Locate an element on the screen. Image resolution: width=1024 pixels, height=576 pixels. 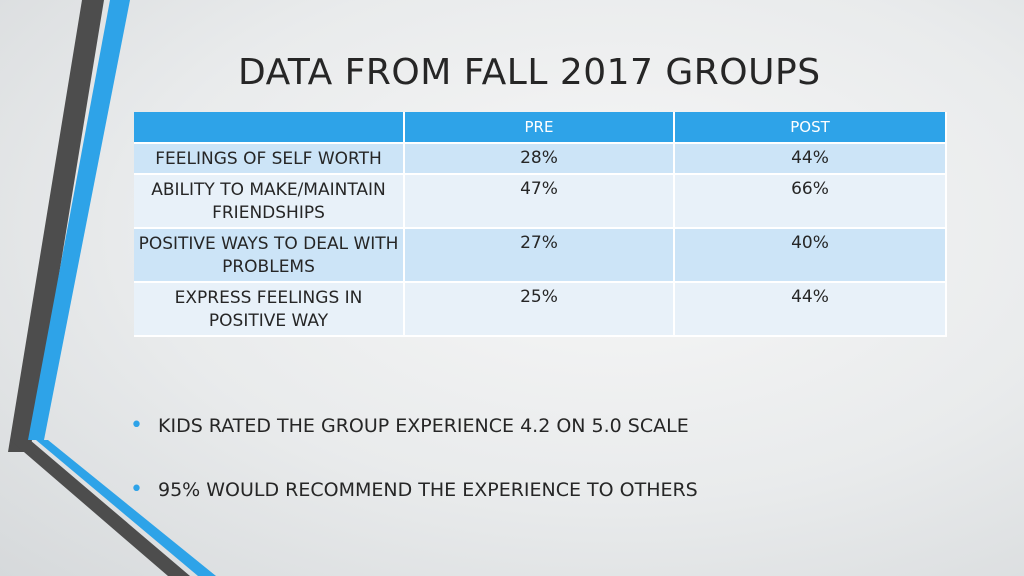
header-pre: PRE is located at coordinates (539, 128).